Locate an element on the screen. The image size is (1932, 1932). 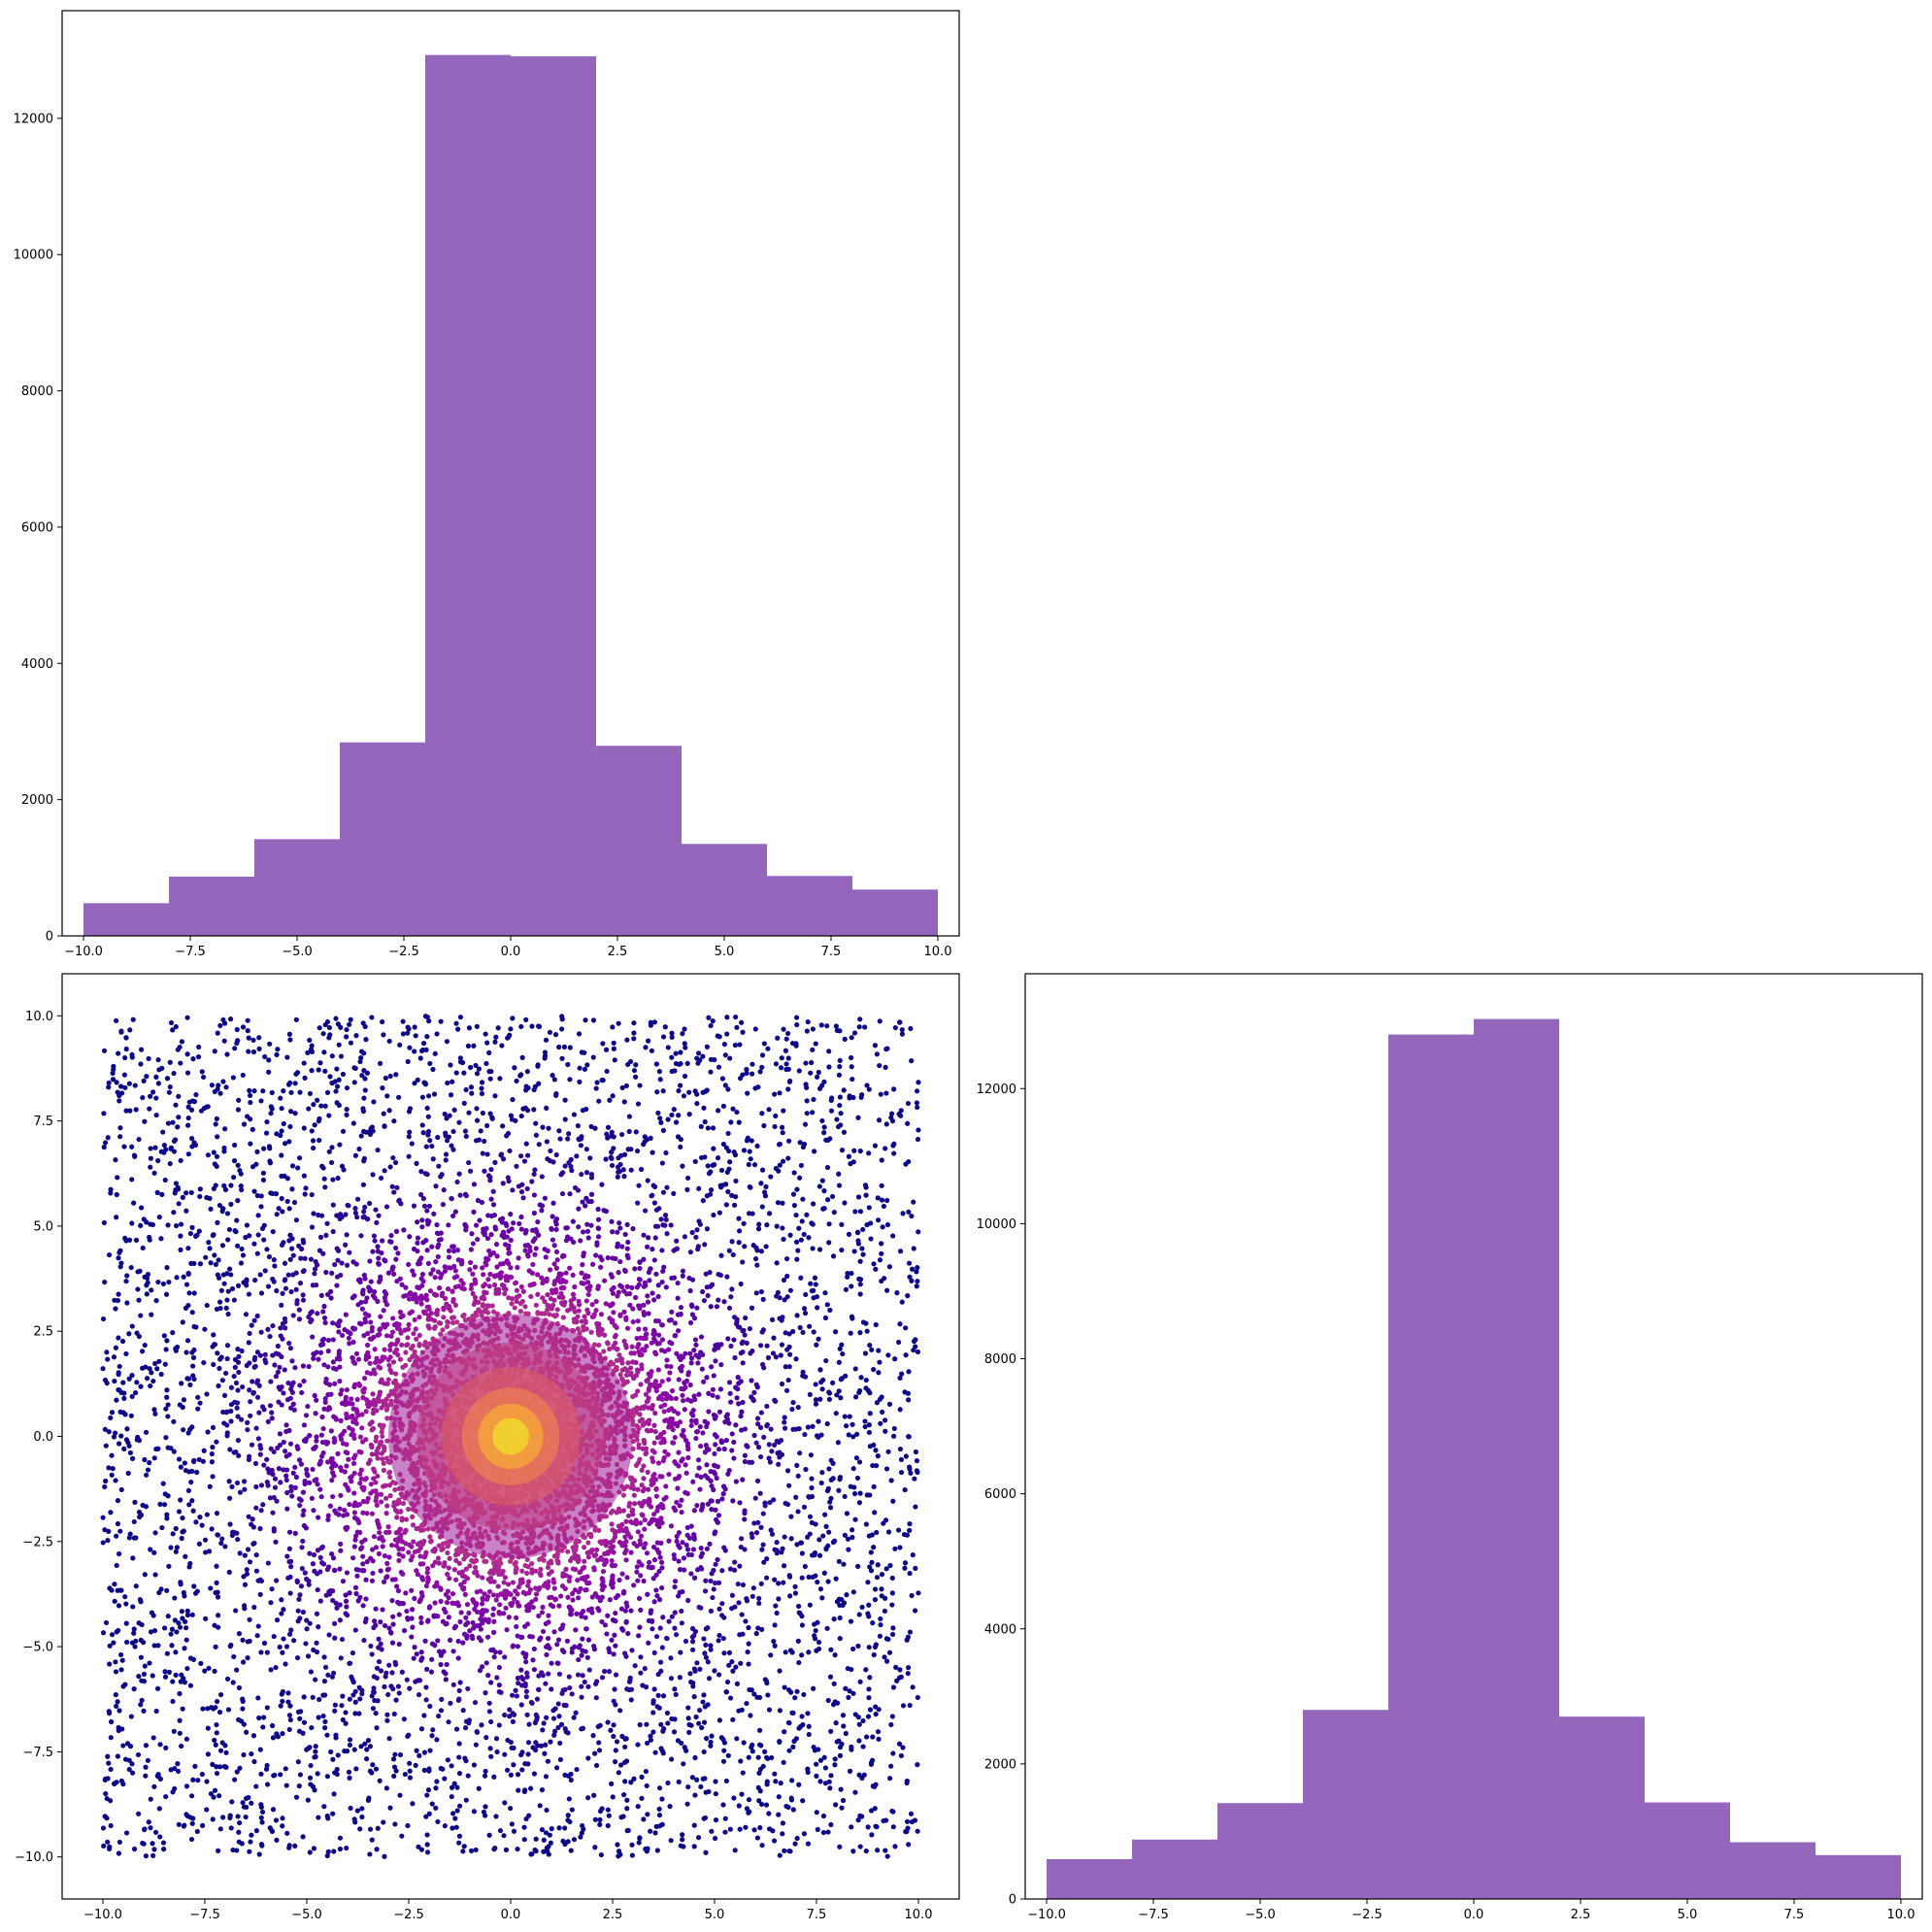
x-tick-label: 10.0 is located at coordinates (938, 952).